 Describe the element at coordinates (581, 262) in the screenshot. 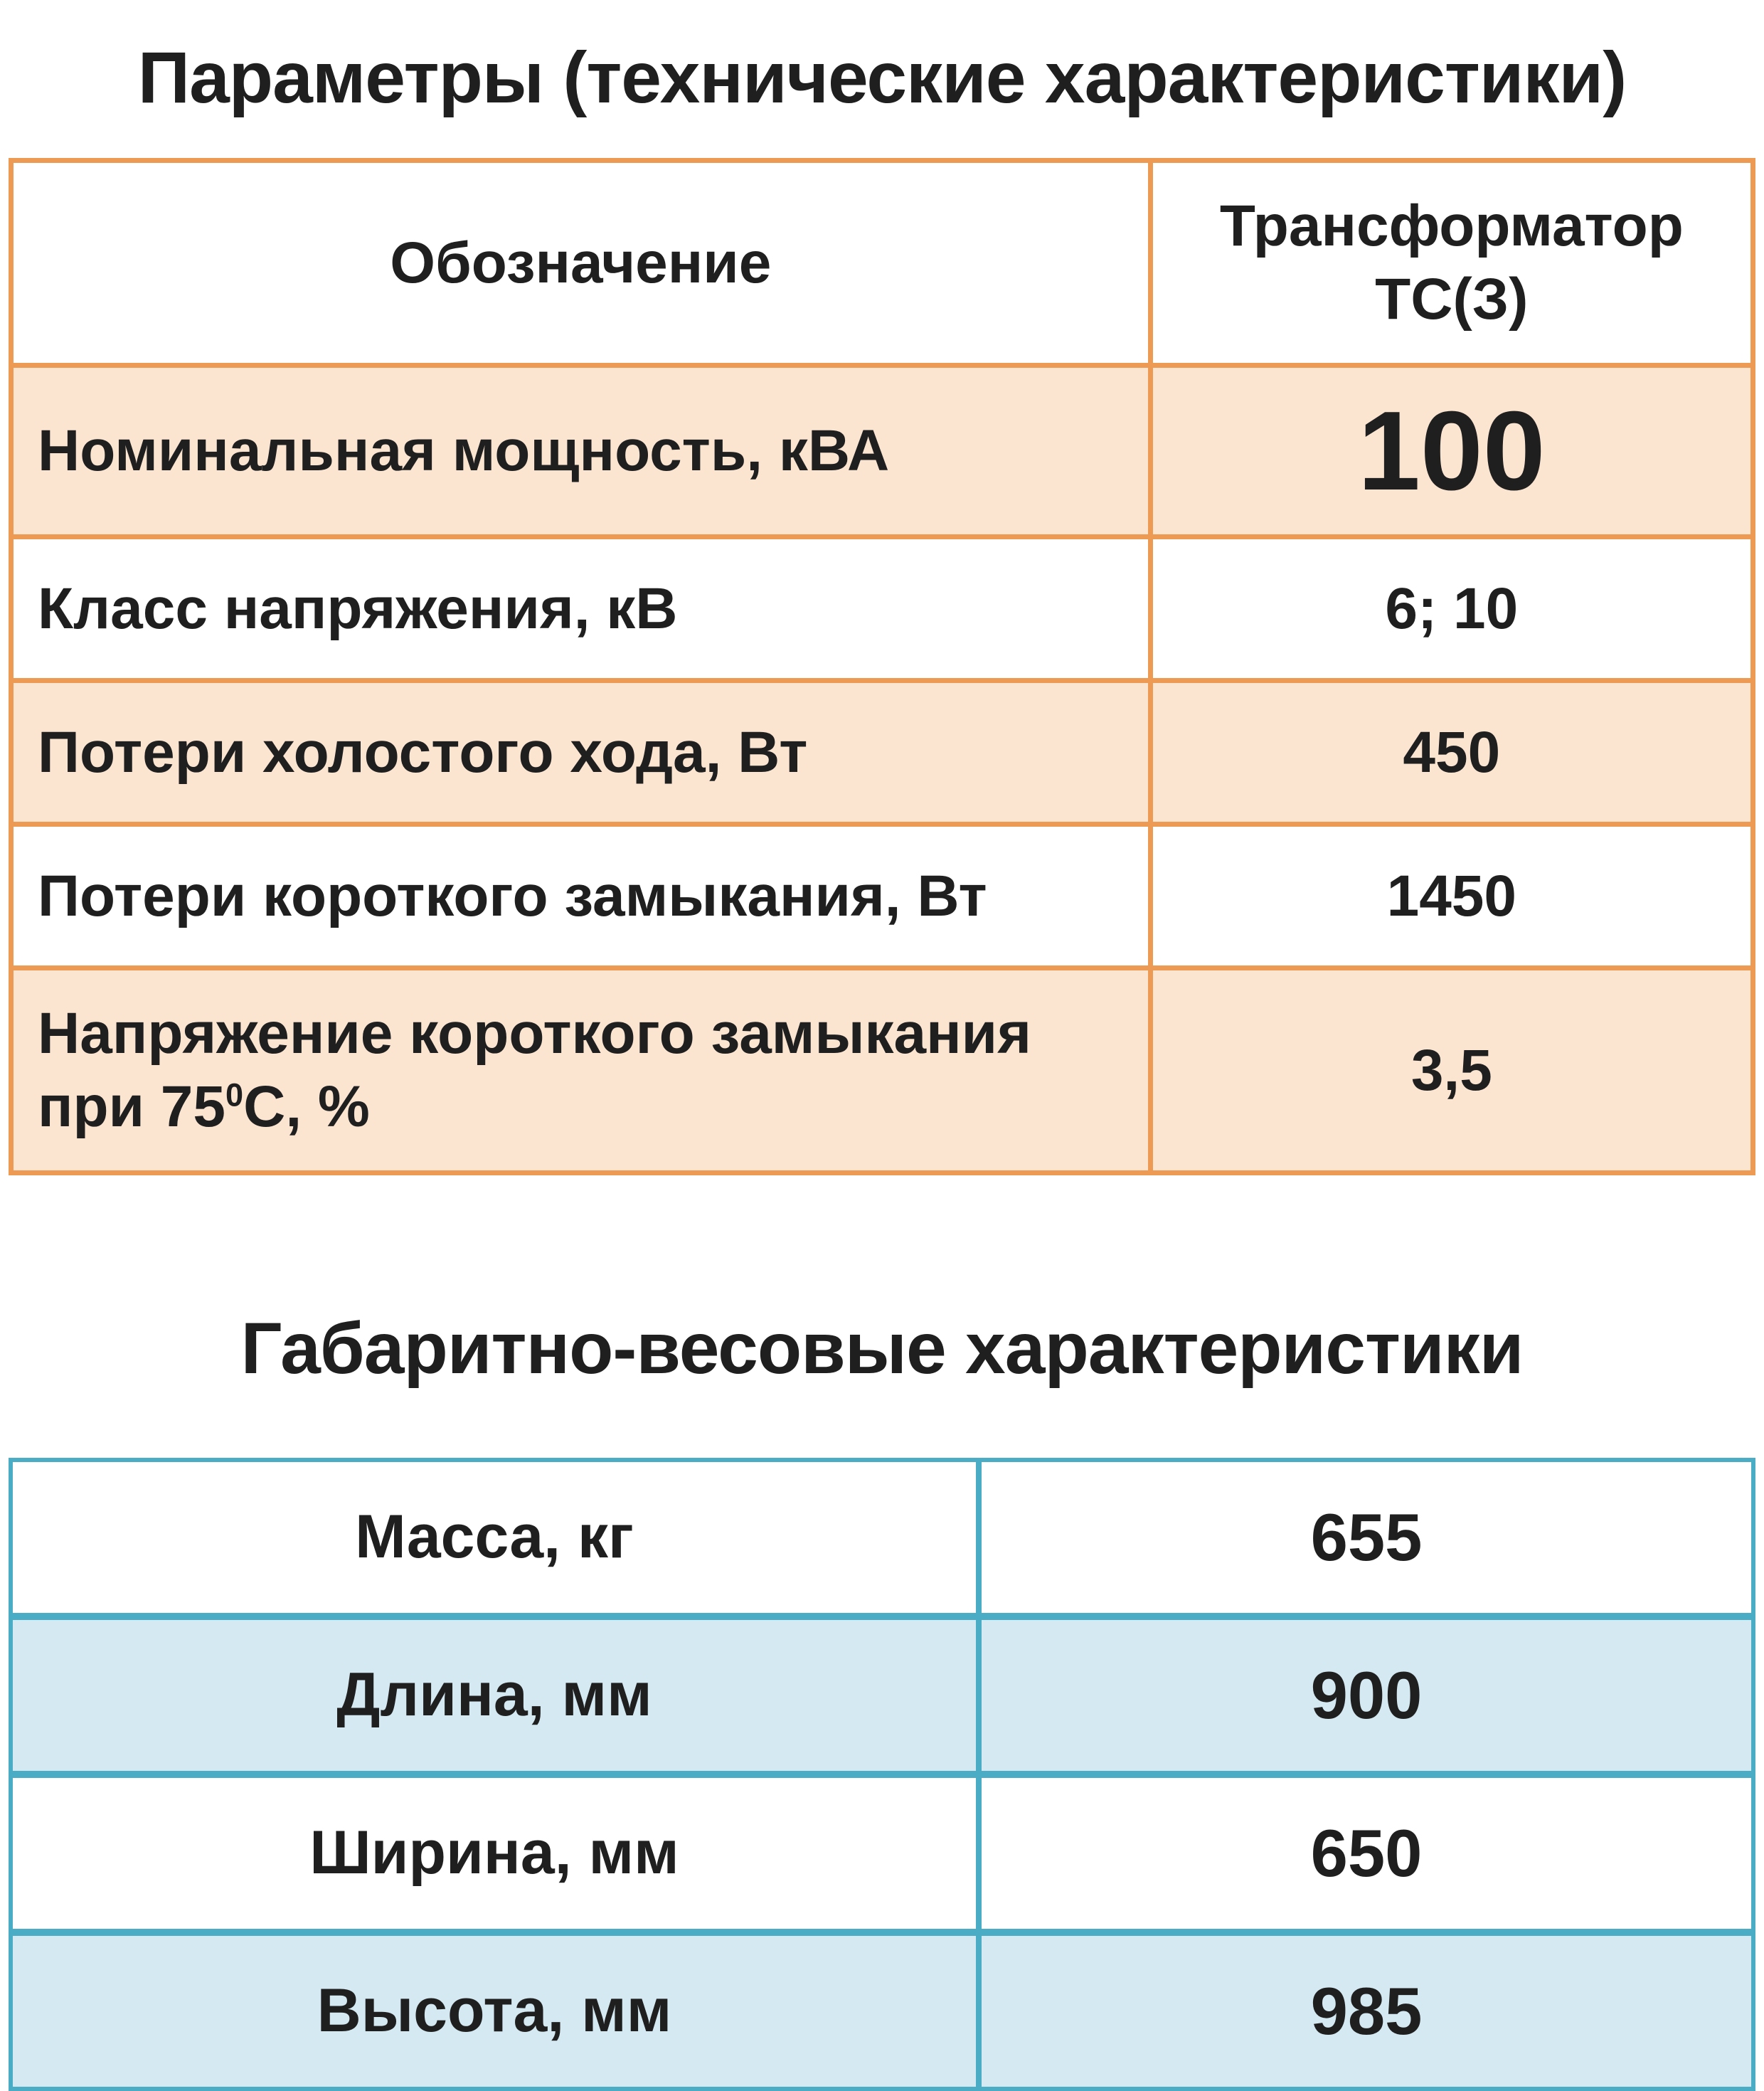

I see `header-designation: Обозначение` at that location.